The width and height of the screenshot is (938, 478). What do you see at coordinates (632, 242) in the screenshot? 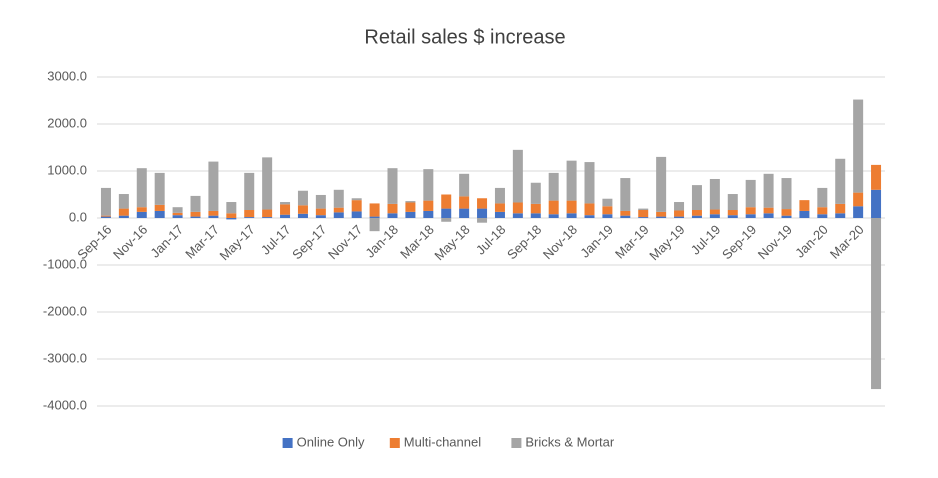
I see `x-tick-label: Mar-19` at bounding box center [632, 242].